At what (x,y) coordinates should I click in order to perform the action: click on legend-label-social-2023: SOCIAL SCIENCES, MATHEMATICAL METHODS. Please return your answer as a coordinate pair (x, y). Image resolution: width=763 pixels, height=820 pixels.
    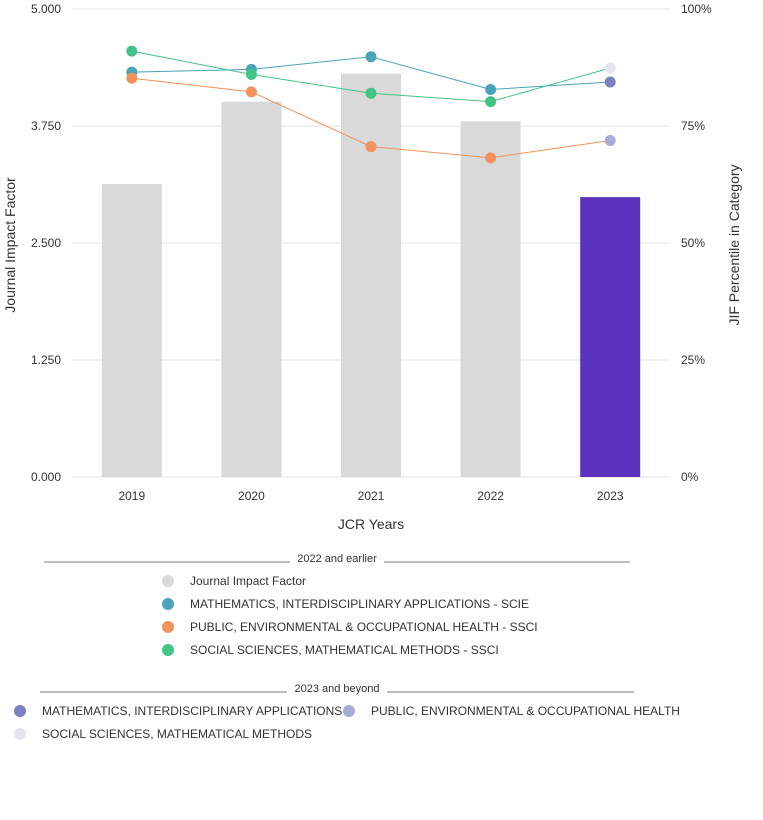
    Looking at the image, I should click on (177, 734).